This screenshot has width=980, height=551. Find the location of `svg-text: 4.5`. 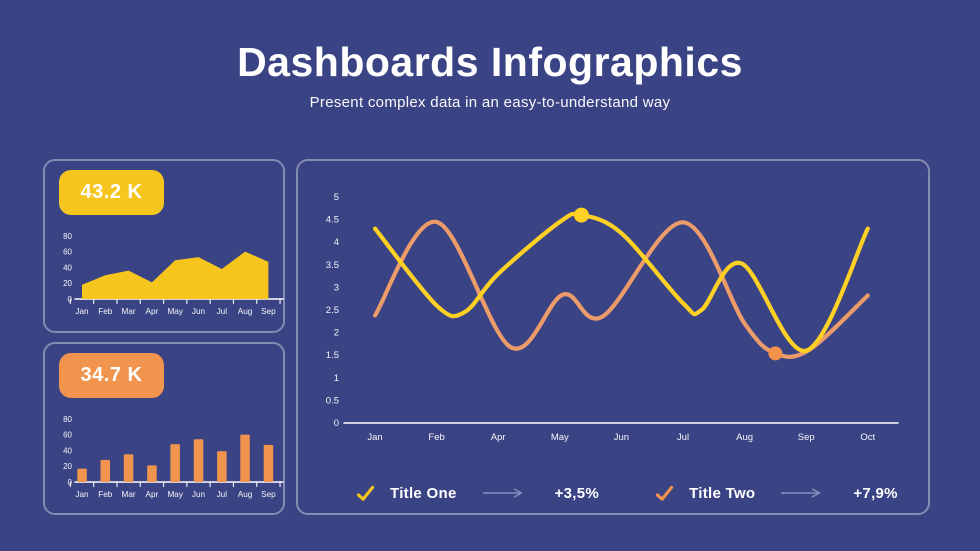

svg-text: 4.5 is located at coordinates (332, 220).